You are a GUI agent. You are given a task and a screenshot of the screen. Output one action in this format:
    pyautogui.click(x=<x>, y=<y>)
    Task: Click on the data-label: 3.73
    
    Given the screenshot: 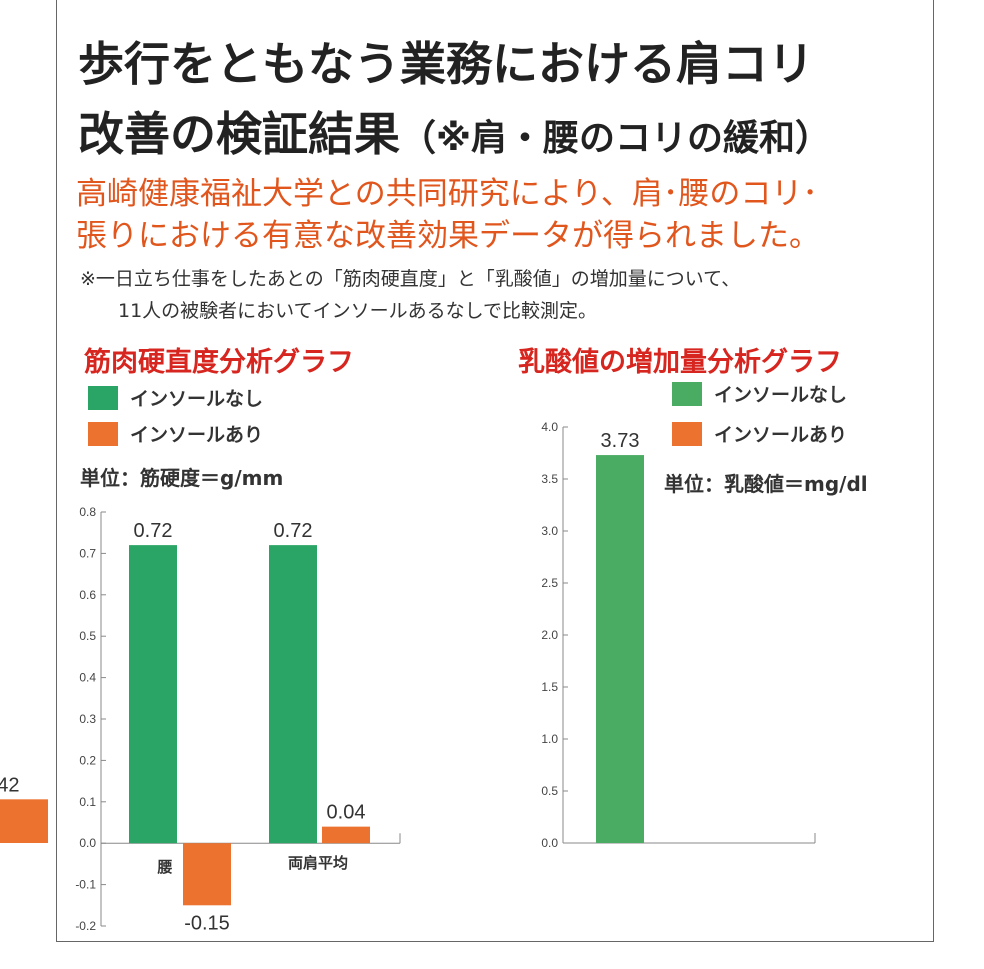 What is the action you would take?
    pyautogui.click(x=620, y=441)
    